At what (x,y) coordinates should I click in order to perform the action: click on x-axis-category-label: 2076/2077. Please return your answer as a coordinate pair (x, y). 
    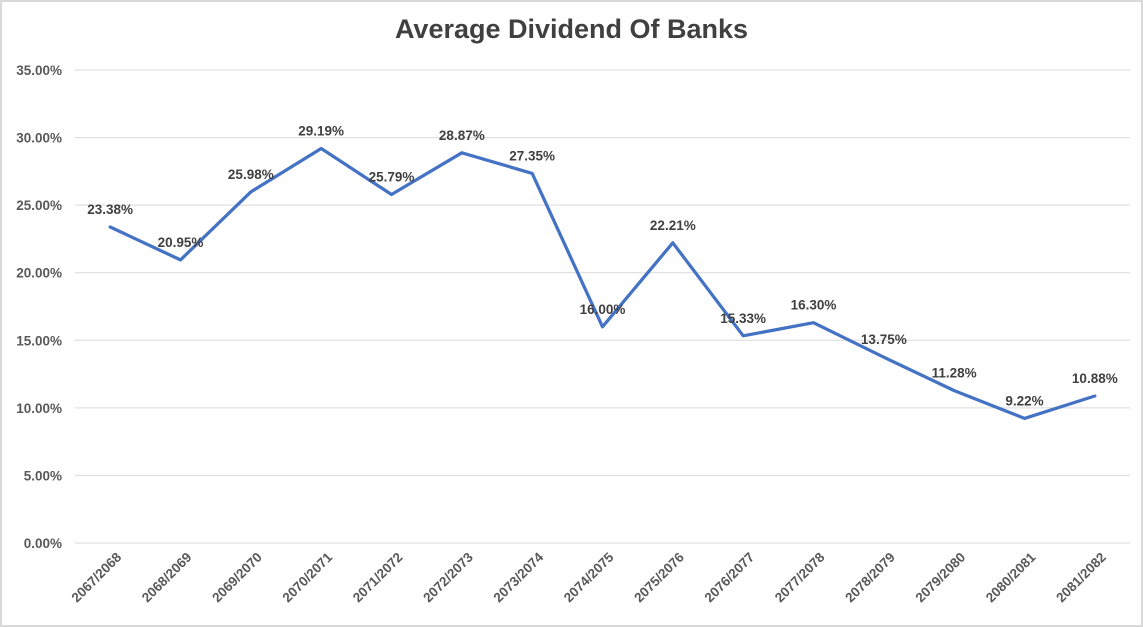
    Looking at the image, I should click on (730, 578).